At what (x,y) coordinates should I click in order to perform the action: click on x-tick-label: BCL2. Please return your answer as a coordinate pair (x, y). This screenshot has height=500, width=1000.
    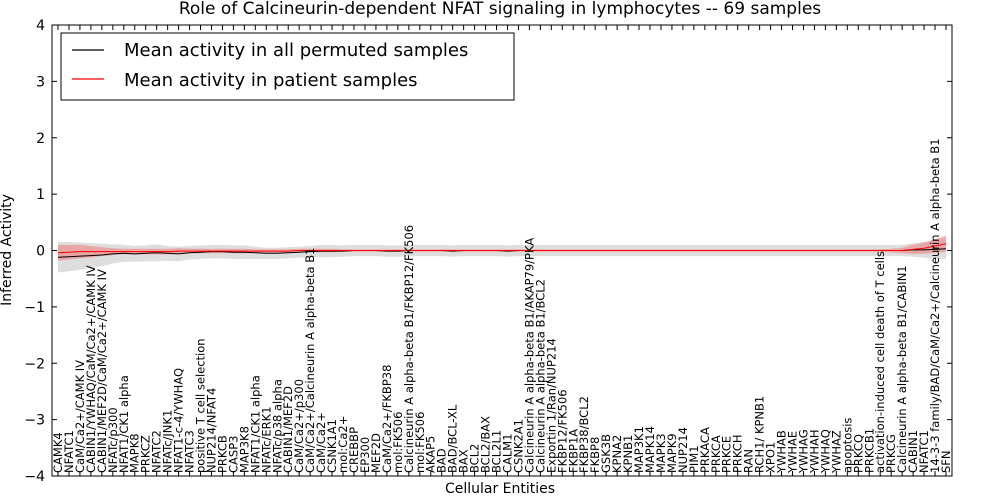
    Looking at the image, I should click on (475, 458).